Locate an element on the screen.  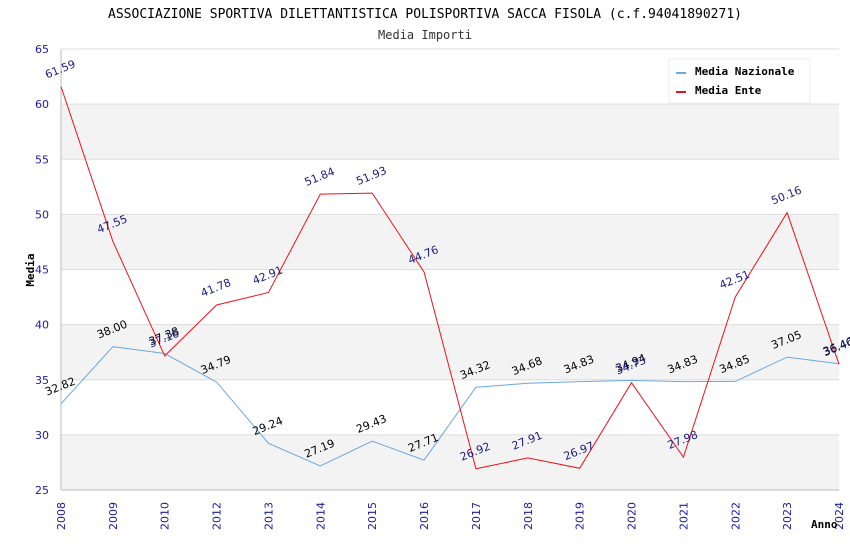
x-tick-label: 2021 is located at coordinates (683, 516).